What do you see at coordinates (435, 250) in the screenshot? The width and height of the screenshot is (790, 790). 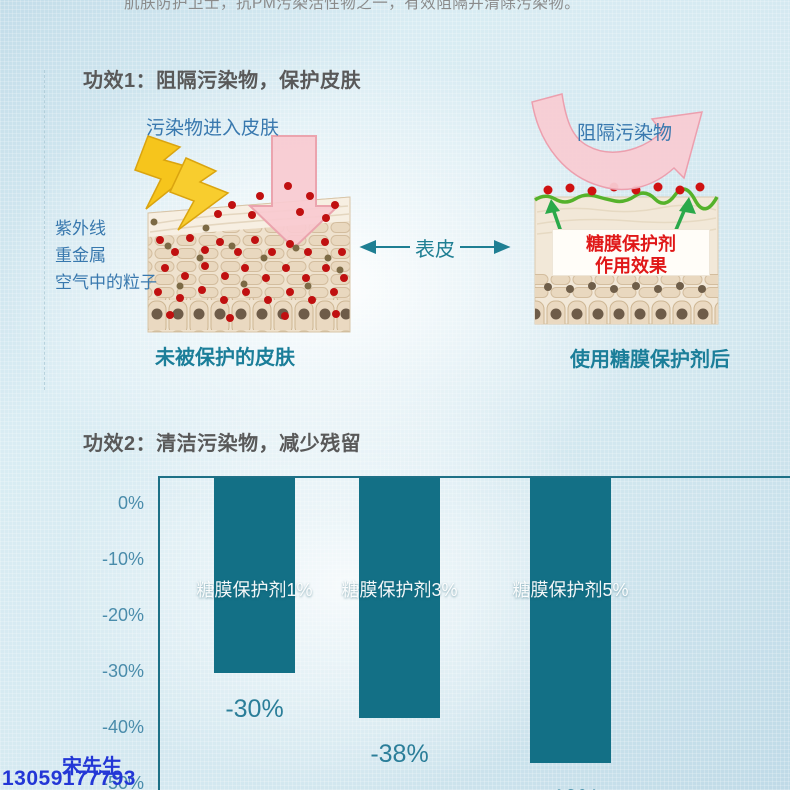 I see `epidermis-label: 表皮` at bounding box center [435, 250].